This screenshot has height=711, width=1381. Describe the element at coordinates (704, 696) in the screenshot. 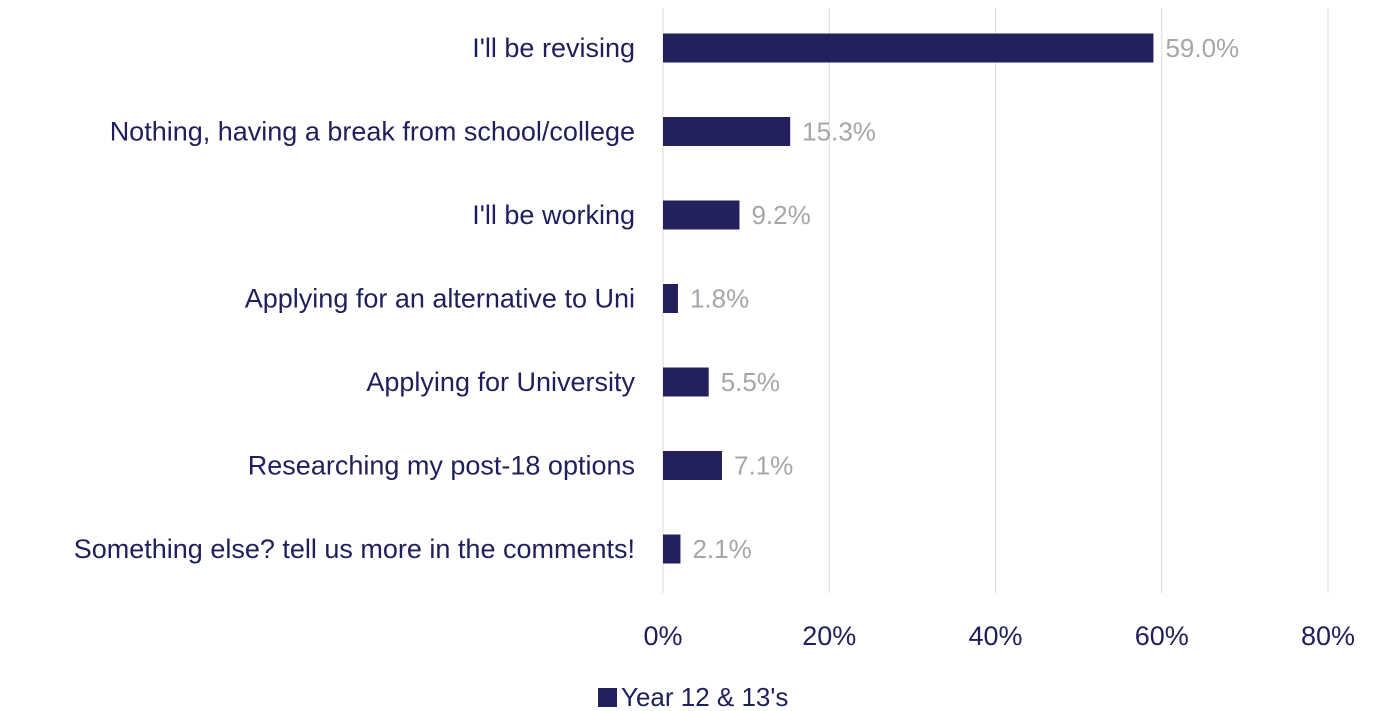

I see `legend-label: Year 12 & 13's` at that location.